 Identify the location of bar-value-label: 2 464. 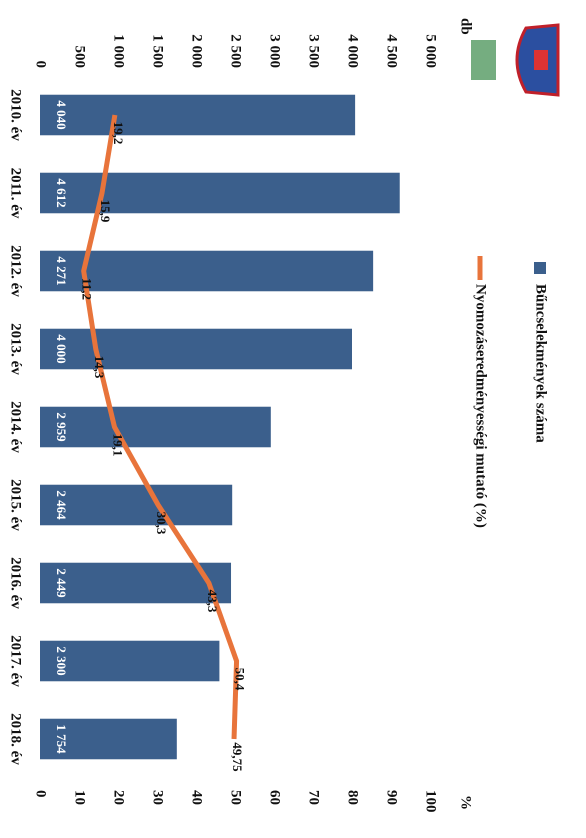
(61, 505).